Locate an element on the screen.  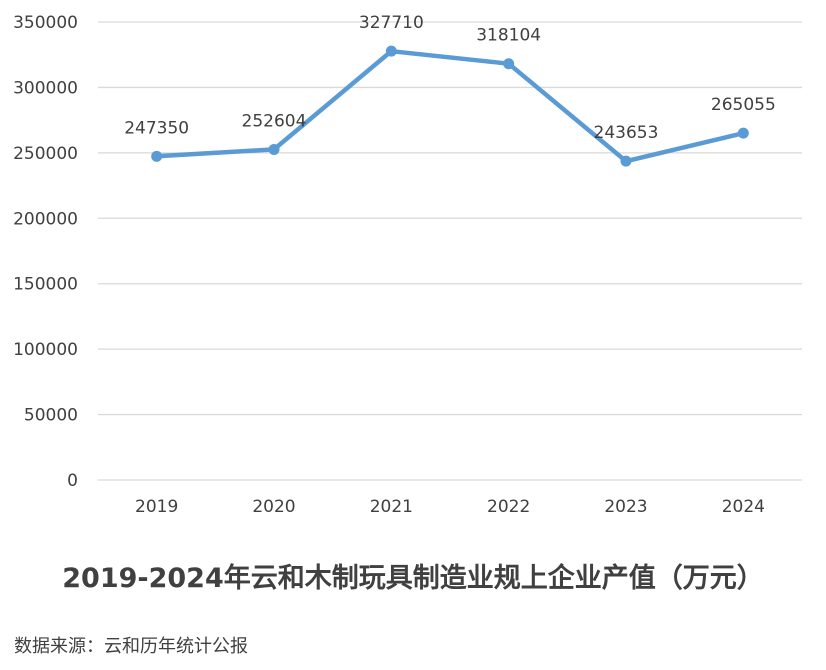
x-tick-label-2023: 2023 is located at coordinates (625, 507).